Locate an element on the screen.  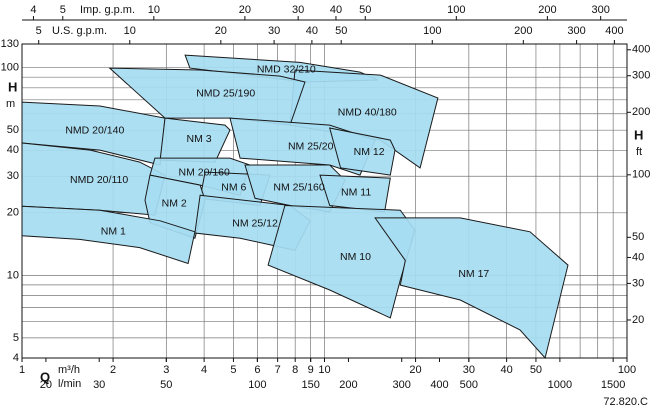
y2-tick-label: 40 is located at coordinates (638, 257).